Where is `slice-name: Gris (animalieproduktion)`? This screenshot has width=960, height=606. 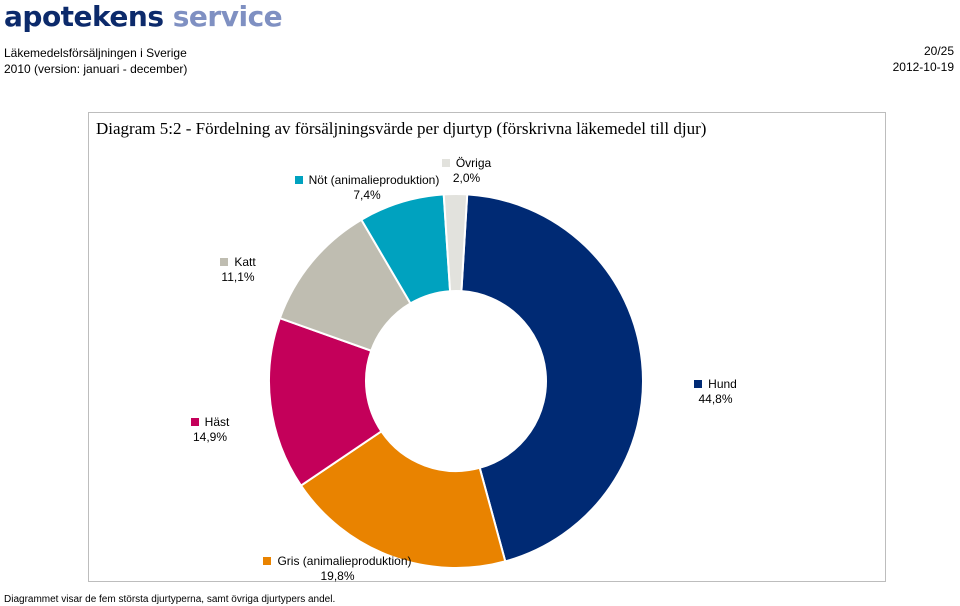 slice-name: Gris (animalieproduktion) is located at coordinates (344, 561).